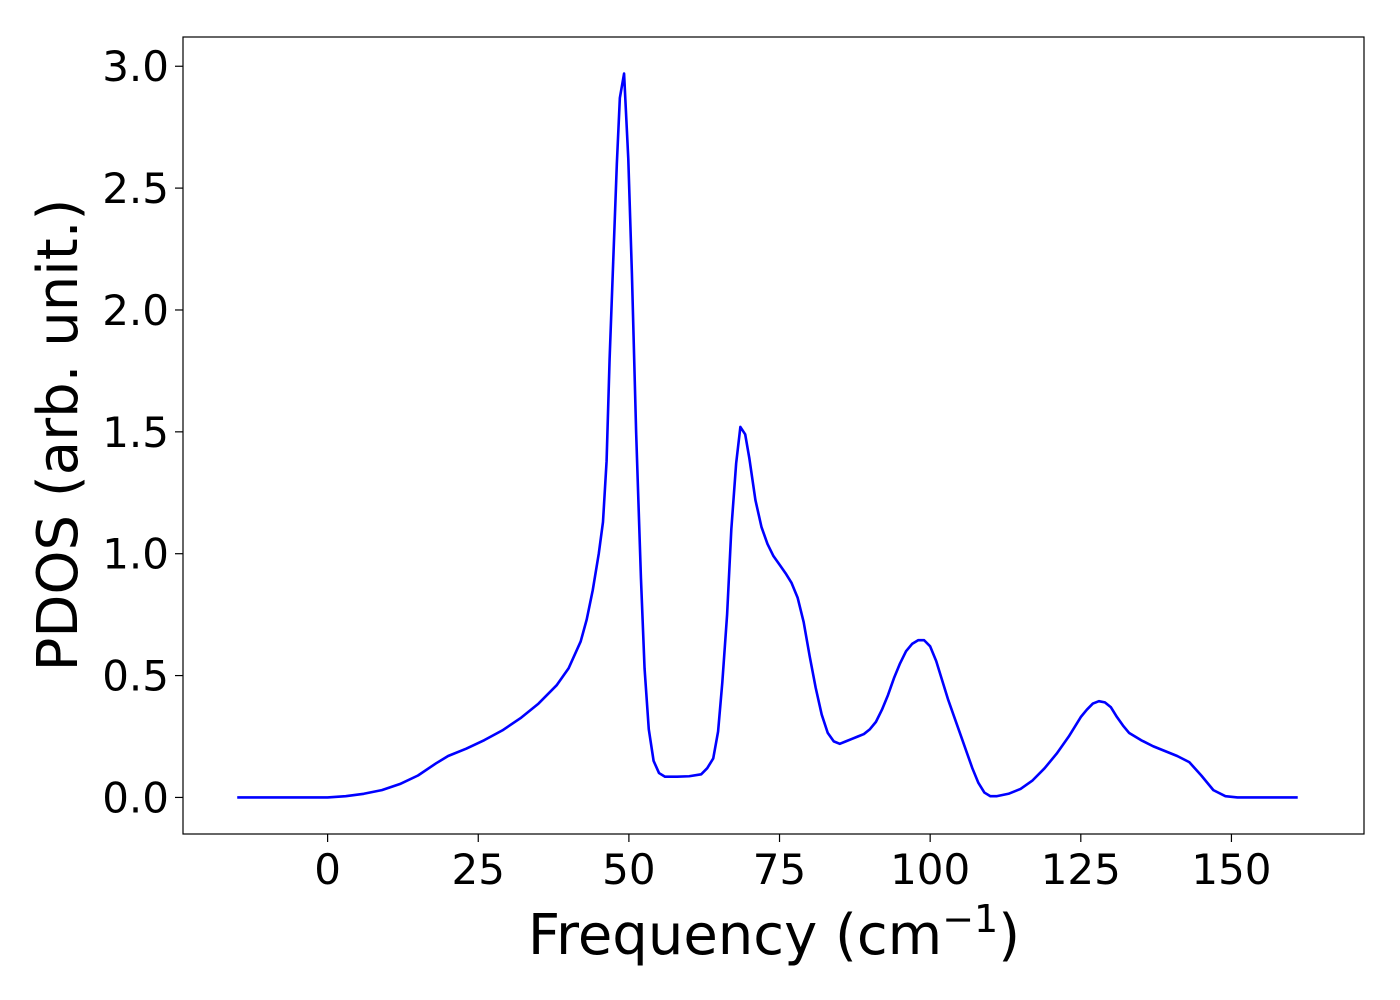 This screenshot has width=1400, height=1000. What do you see at coordinates (930, 869) in the screenshot?
I see `x-tick-label: 100` at bounding box center [930, 869].